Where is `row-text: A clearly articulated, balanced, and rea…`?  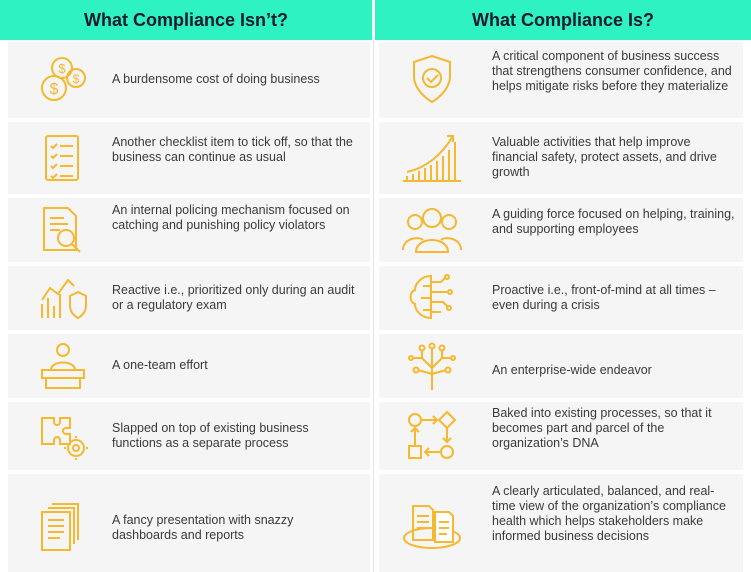 row-text: A clearly articulated, balanced, and rea… is located at coordinates (609, 513).